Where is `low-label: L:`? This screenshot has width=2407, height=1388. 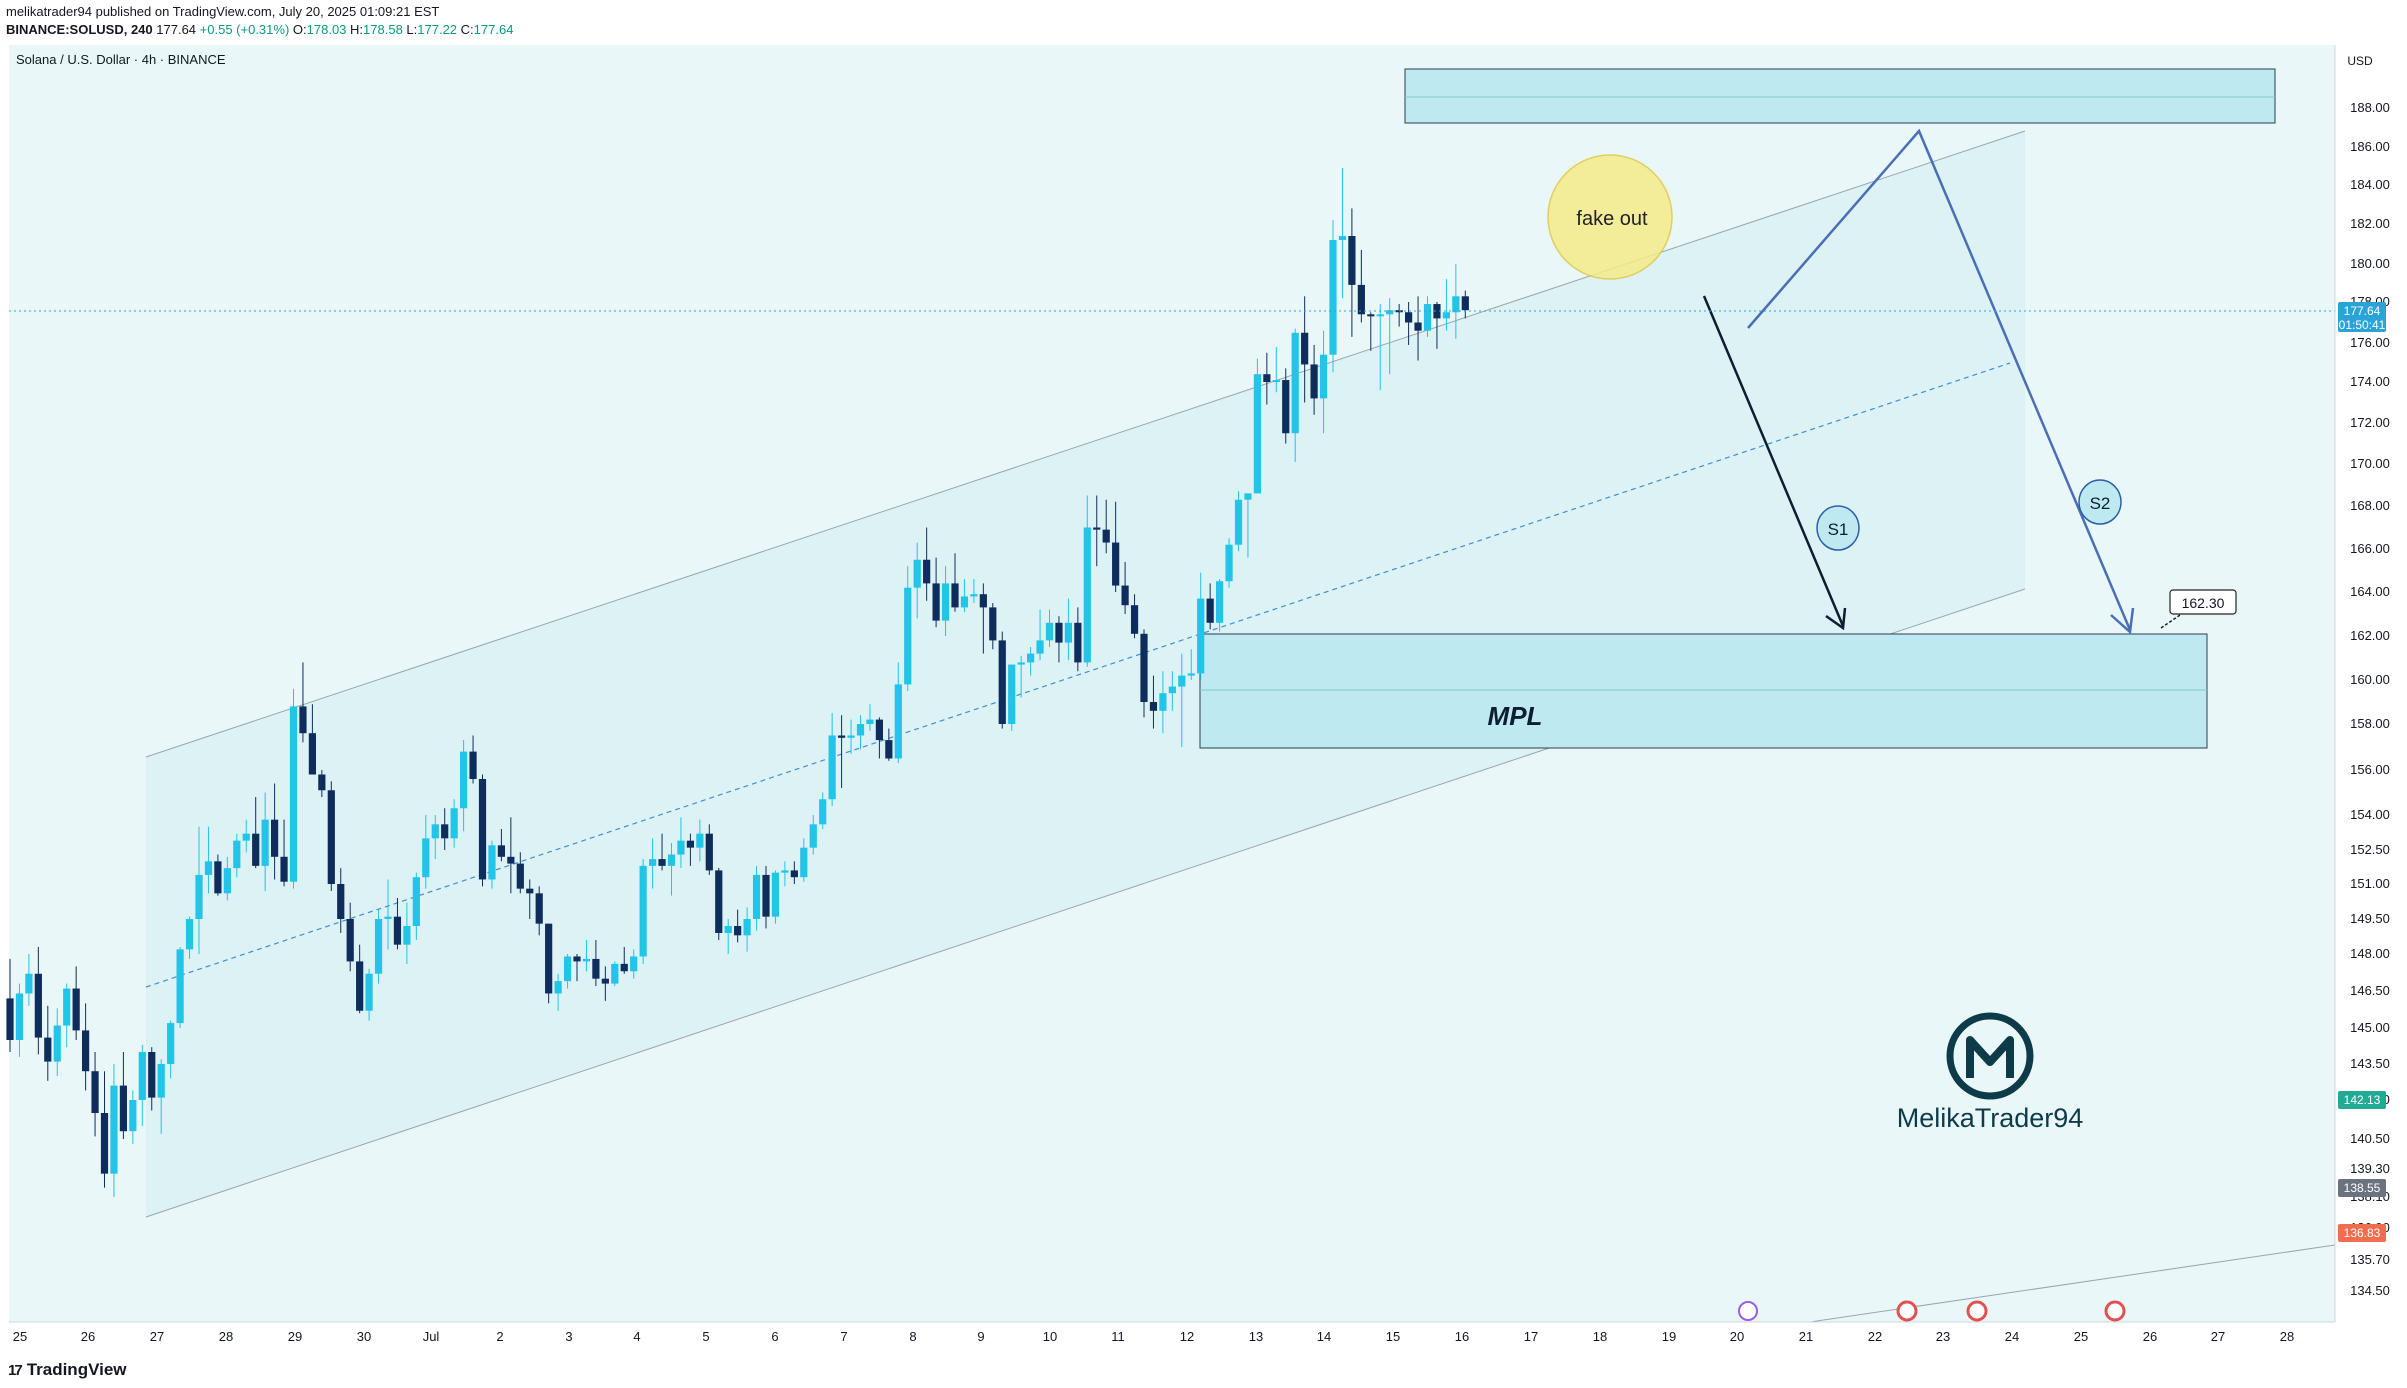
low-label: L: is located at coordinates (412, 29).